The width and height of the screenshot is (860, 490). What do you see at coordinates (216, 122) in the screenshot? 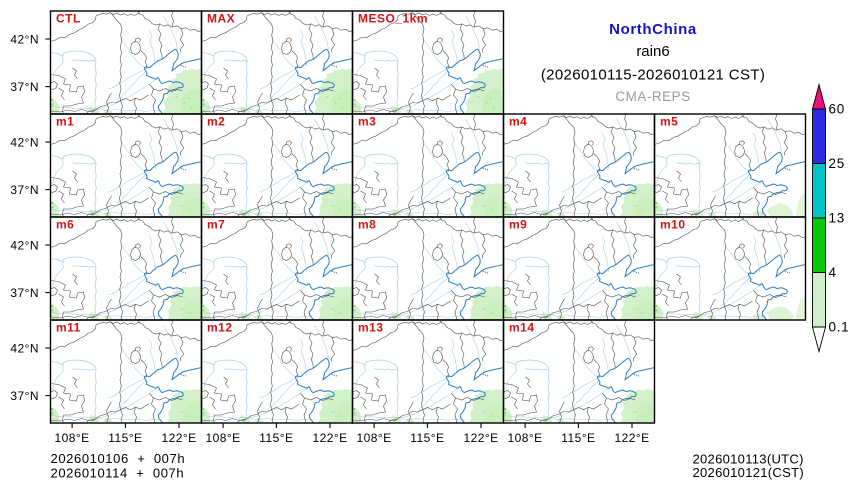
I see `svg-text: m2` at bounding box center [216, 122].